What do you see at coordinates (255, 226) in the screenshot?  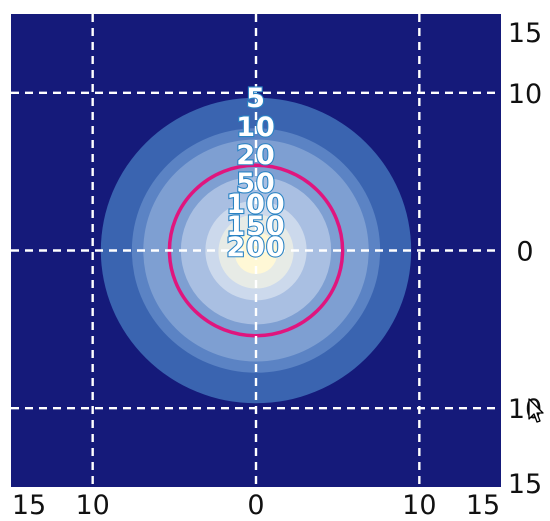 I see `contour-label: 150` at bounding box center [255, 226].